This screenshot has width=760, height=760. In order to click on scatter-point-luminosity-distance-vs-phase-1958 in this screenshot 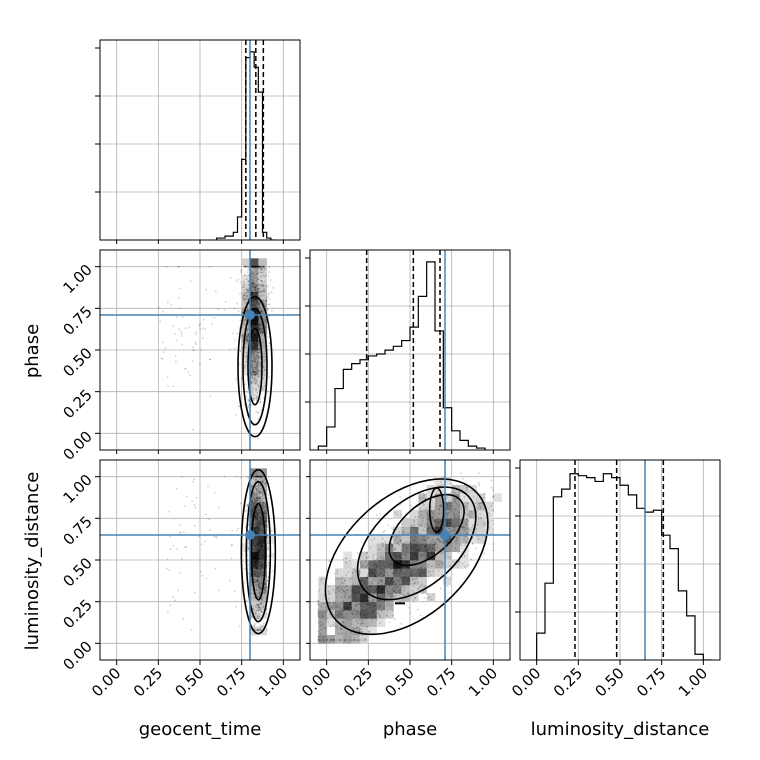, I will do `click(435, 549)`.